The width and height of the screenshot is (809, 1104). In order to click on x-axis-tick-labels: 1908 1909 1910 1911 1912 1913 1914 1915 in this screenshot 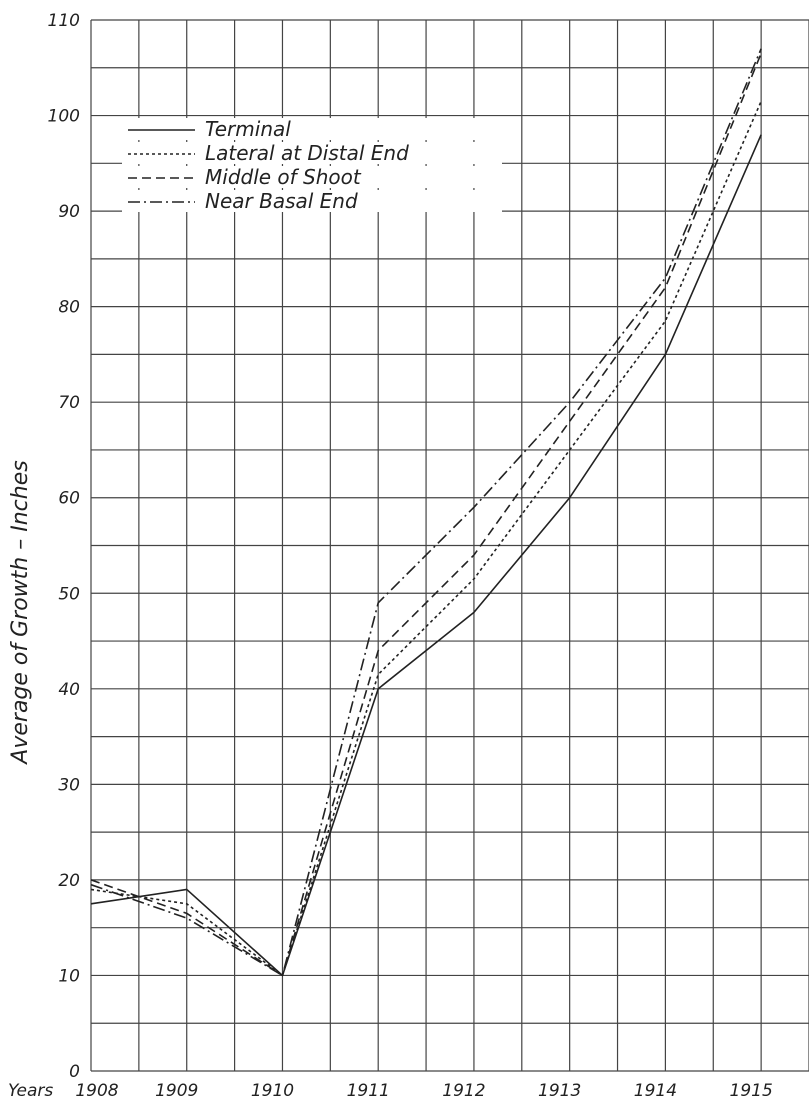, I will do `click(423, 1091)`.